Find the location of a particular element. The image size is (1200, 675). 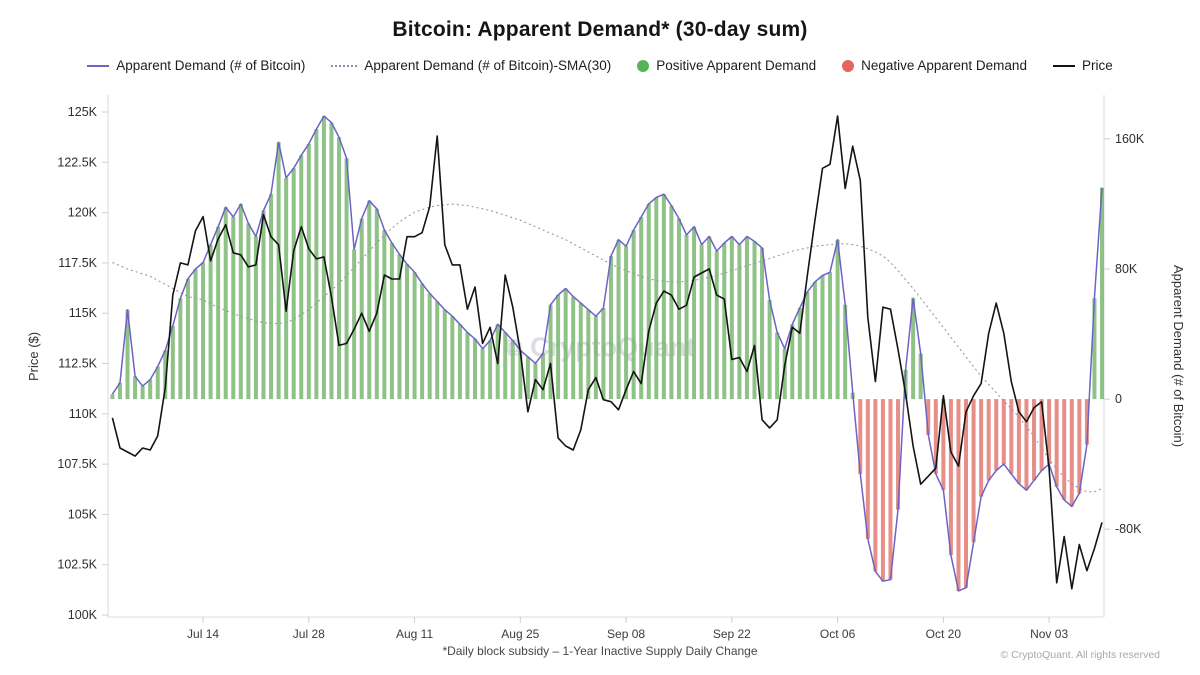

x-tick-label: Nov 03 is located at coordinates (1049, 634).